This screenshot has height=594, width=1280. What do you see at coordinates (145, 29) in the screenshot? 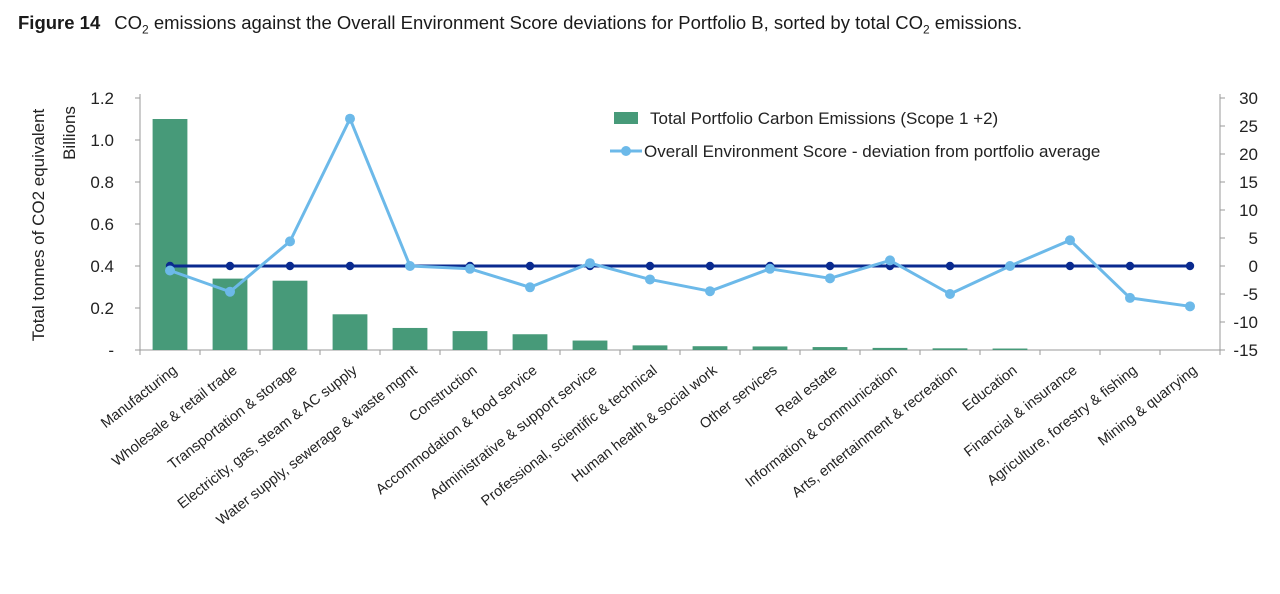
I see `caption-sub-1: 2` at bounding box center [145, 29].